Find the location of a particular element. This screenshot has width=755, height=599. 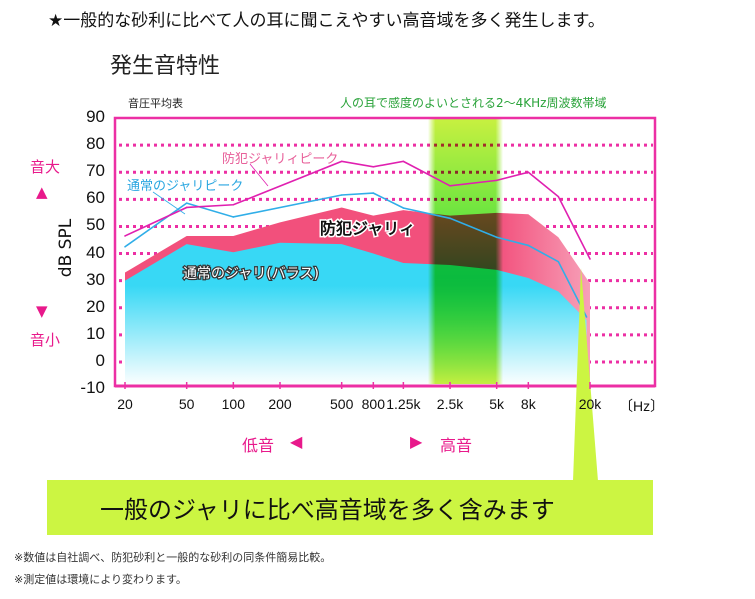

down-arrow-icon: ▼ is located at coordinates (42, 311).